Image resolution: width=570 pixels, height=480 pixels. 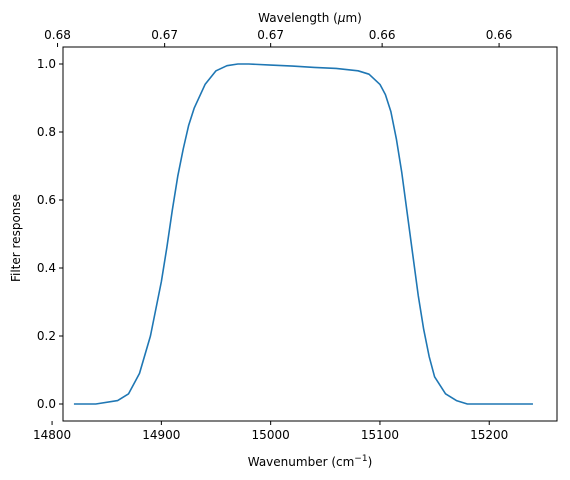 What do you see at coordinates (310, 461) in the screenshot?
I see `x-axis-title: Wavenumber (cm−1)` at bounding box center [310, 461].